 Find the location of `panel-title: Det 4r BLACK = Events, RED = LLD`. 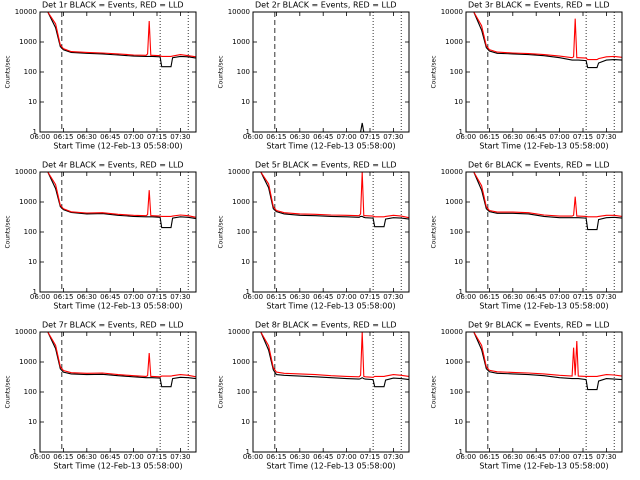

panel-title: Det 4r BLACK = Events, RED = LLD is located at coordinates (113, 165).